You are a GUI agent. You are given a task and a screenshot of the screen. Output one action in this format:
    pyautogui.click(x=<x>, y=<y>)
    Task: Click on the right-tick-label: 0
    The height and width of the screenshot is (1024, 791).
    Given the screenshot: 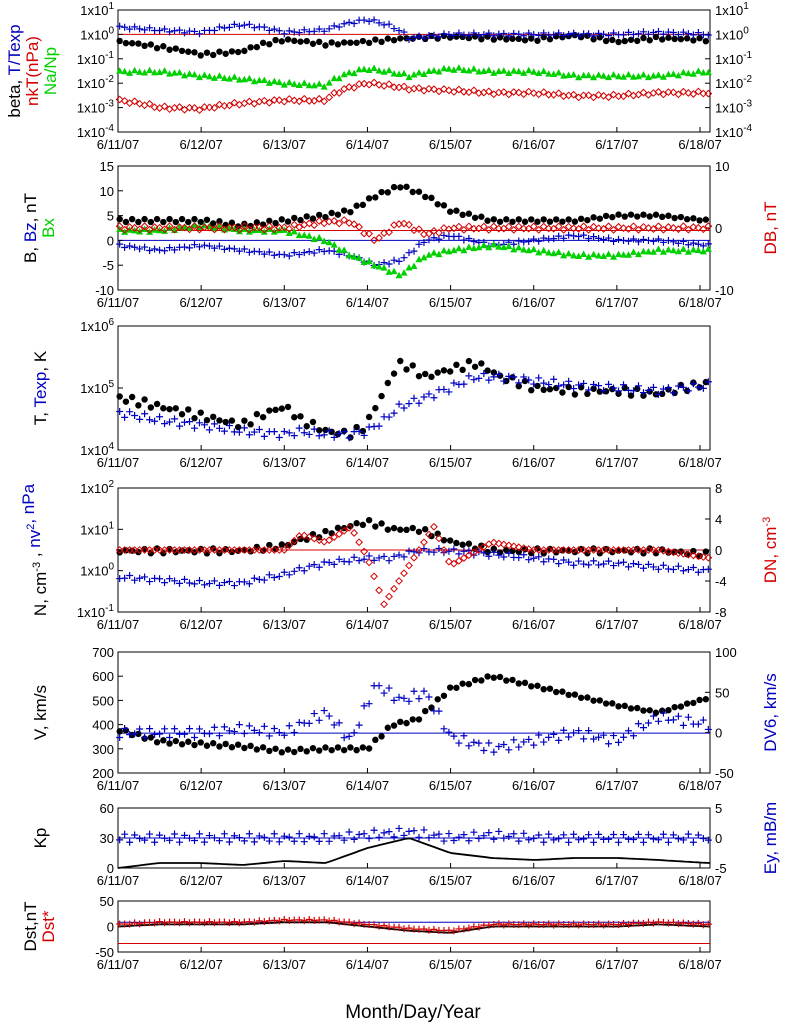 What is the action you would take?
    pyautogui.click(x=718, y=550)
    